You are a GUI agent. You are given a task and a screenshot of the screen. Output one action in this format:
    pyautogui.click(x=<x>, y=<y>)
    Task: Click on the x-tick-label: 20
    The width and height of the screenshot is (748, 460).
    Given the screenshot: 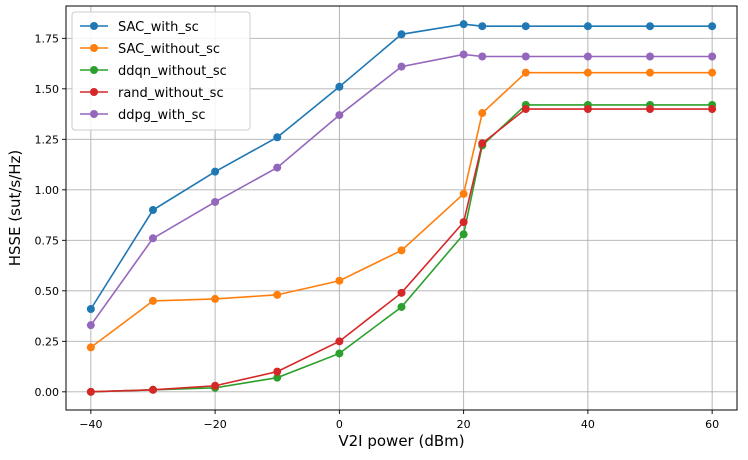 What is the action you would take?
    pyautogui.click(x=464, y=424)
    